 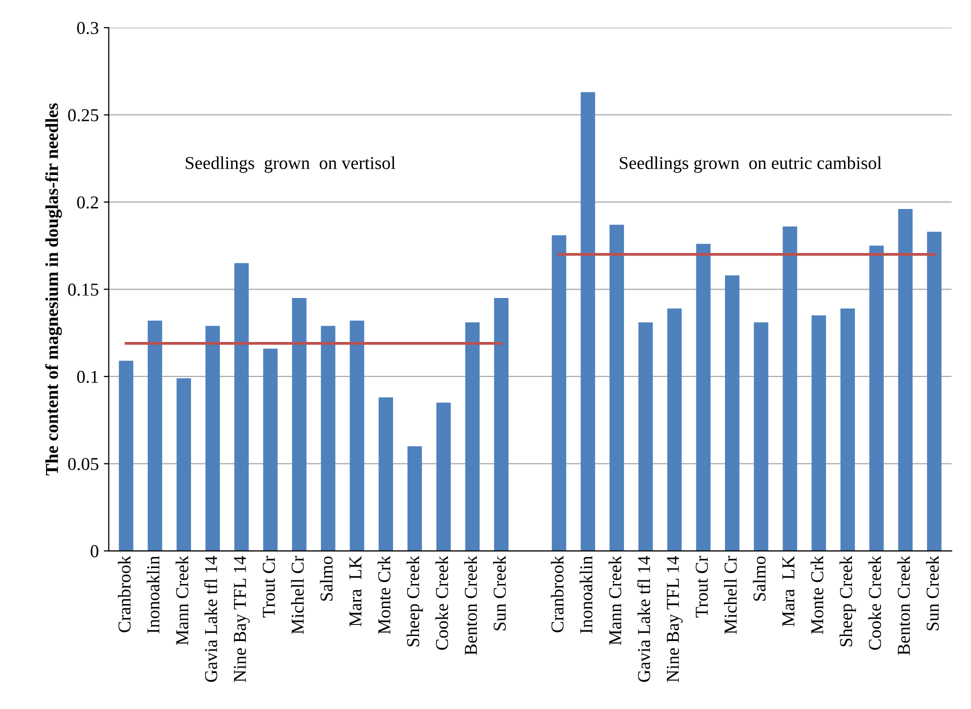 I want to click on y-tick-label: 0.3, so click(x=87, y=28).